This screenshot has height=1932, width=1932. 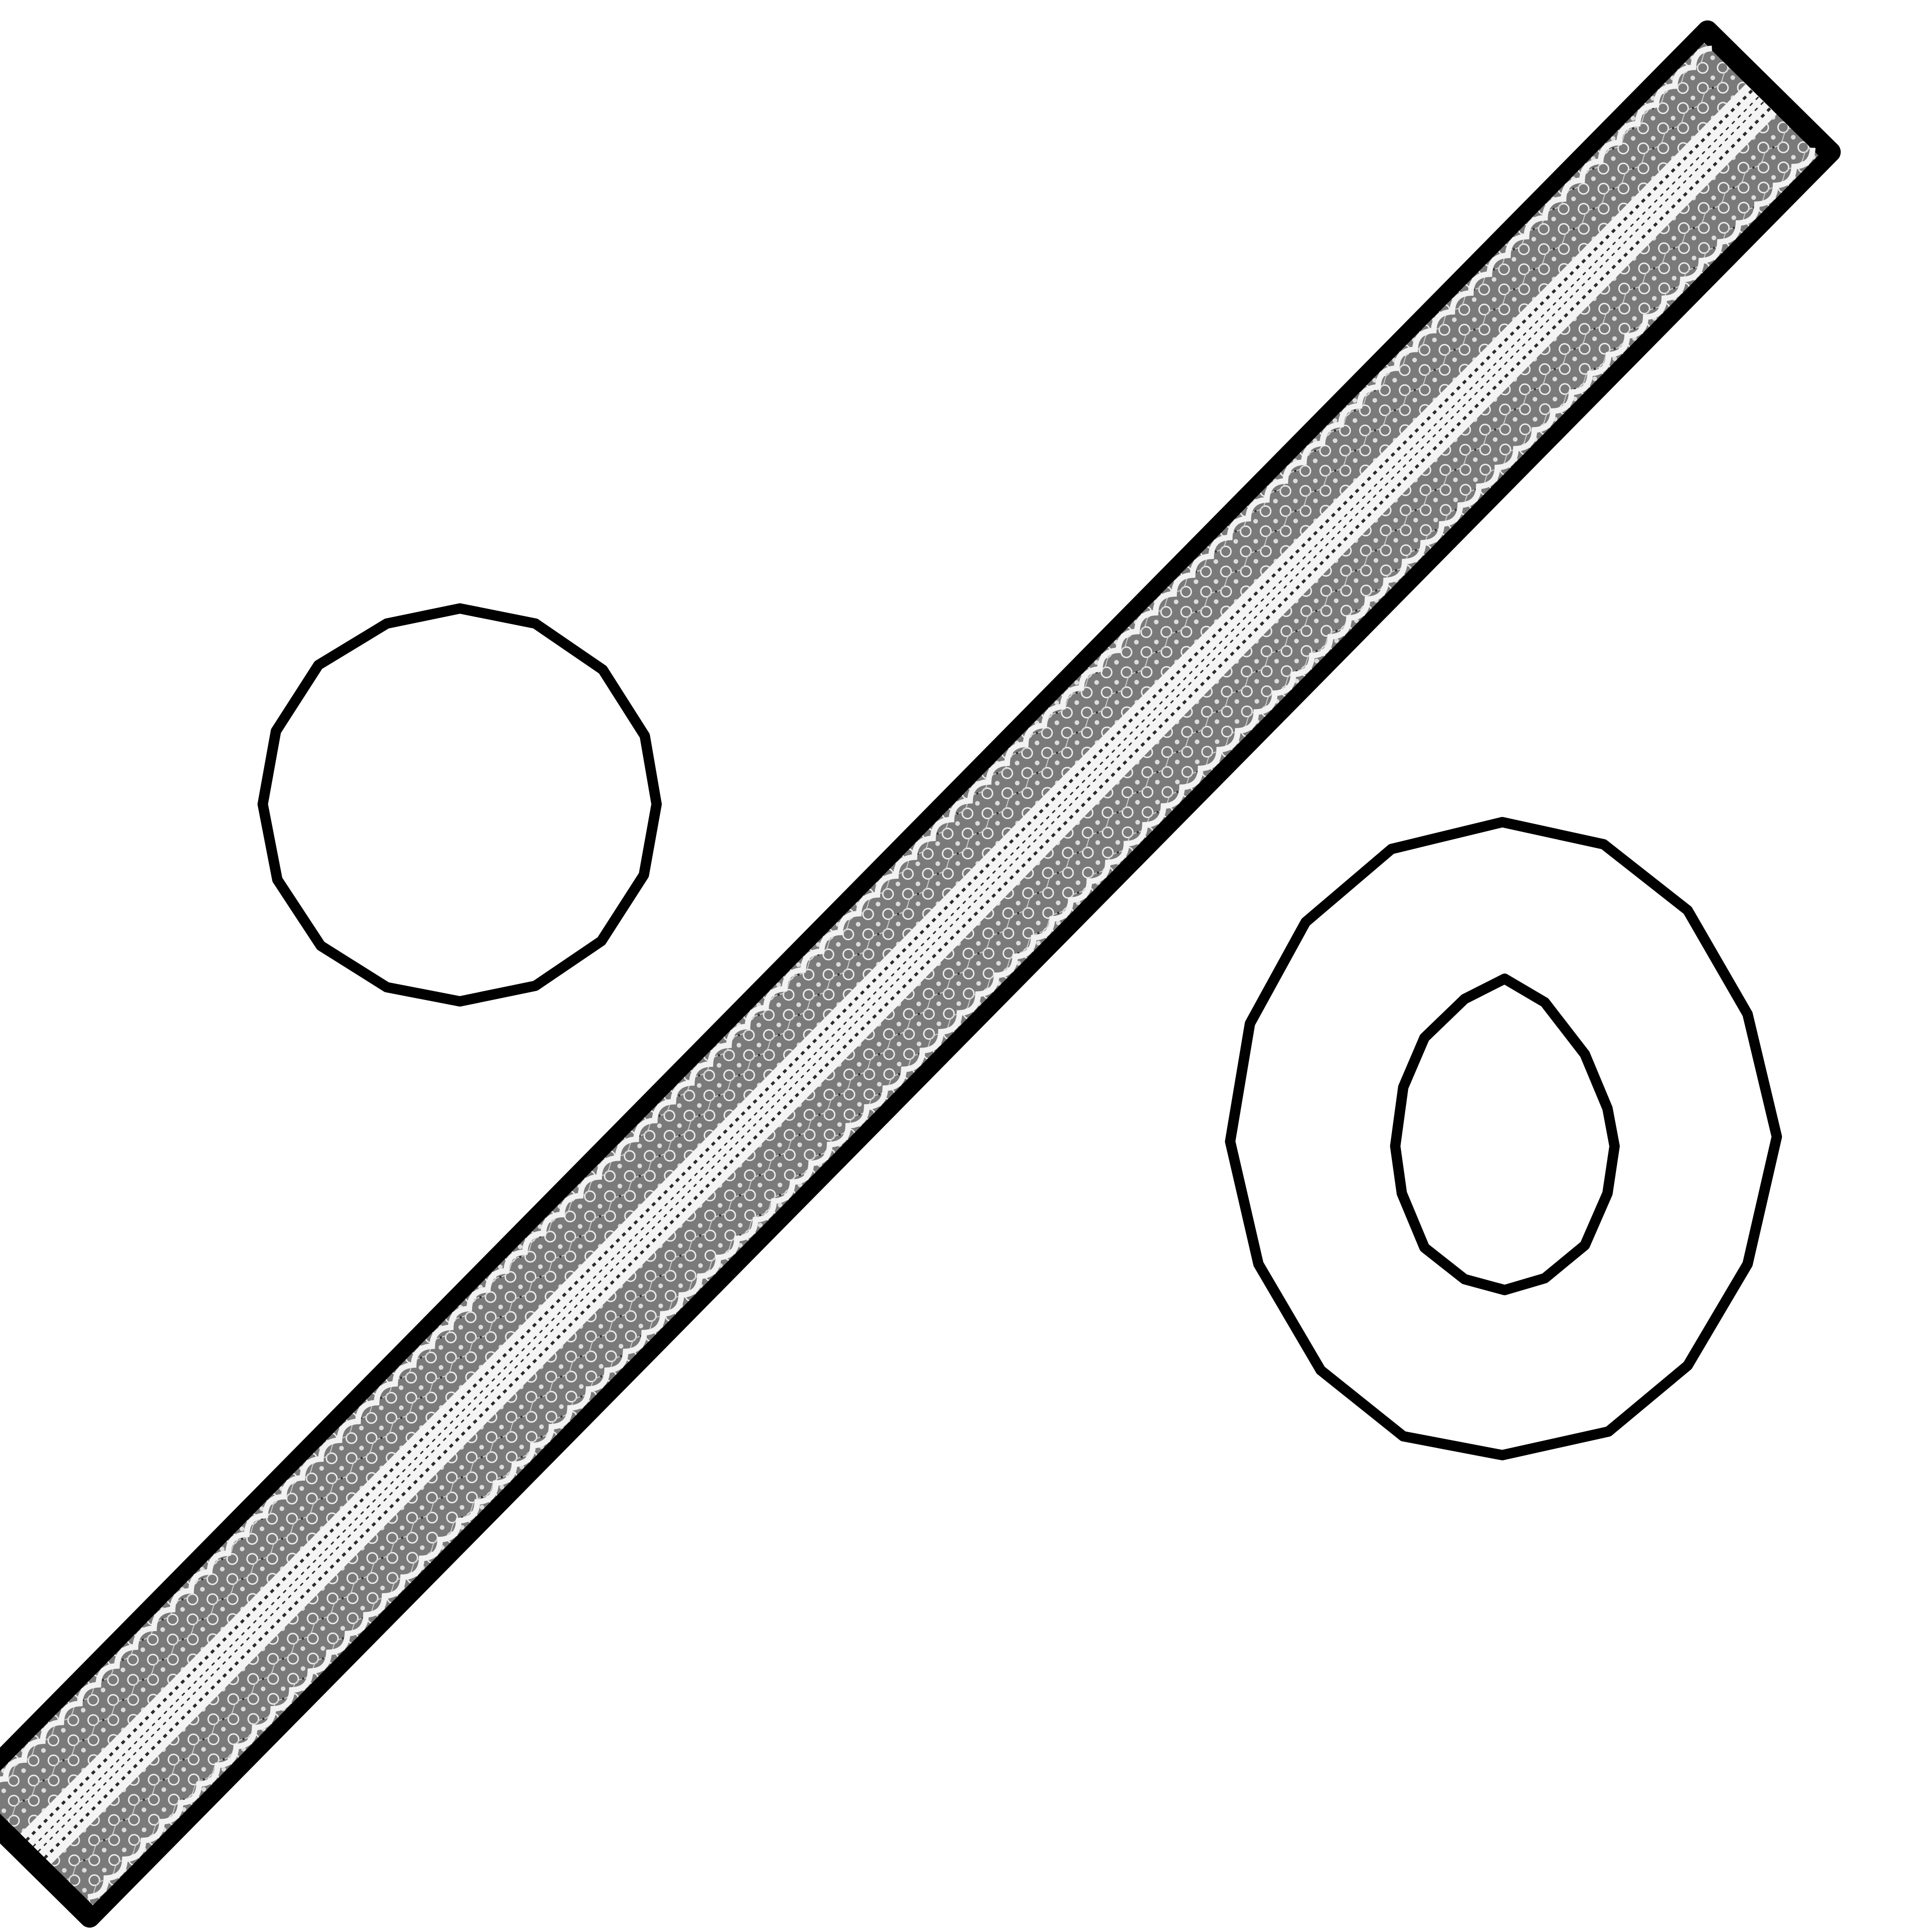 What do you see at coordinates (1505, 1135) in the screenshot?
I see `percent-lower-ring-inner` at bounding box center [1505, 1135].